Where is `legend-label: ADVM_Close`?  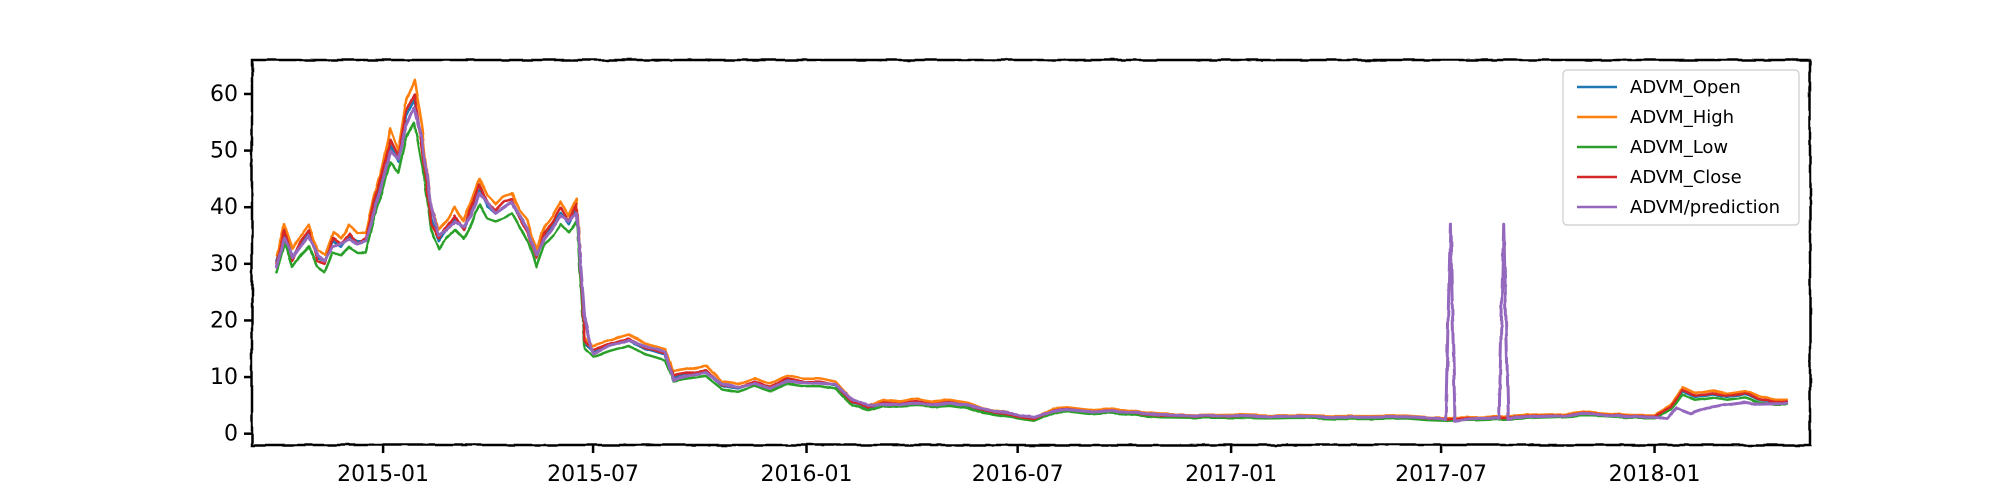 legend-label: ADVM_Close is located at coordinates (1686, 177).